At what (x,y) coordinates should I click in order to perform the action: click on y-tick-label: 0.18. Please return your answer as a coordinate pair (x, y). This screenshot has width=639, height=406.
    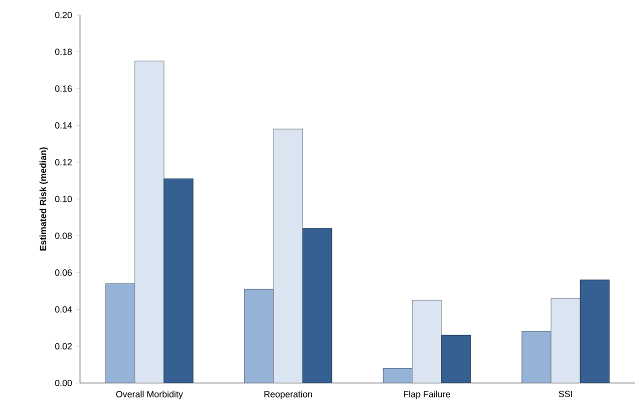
    Looking at the image, I should click on (63, 51).